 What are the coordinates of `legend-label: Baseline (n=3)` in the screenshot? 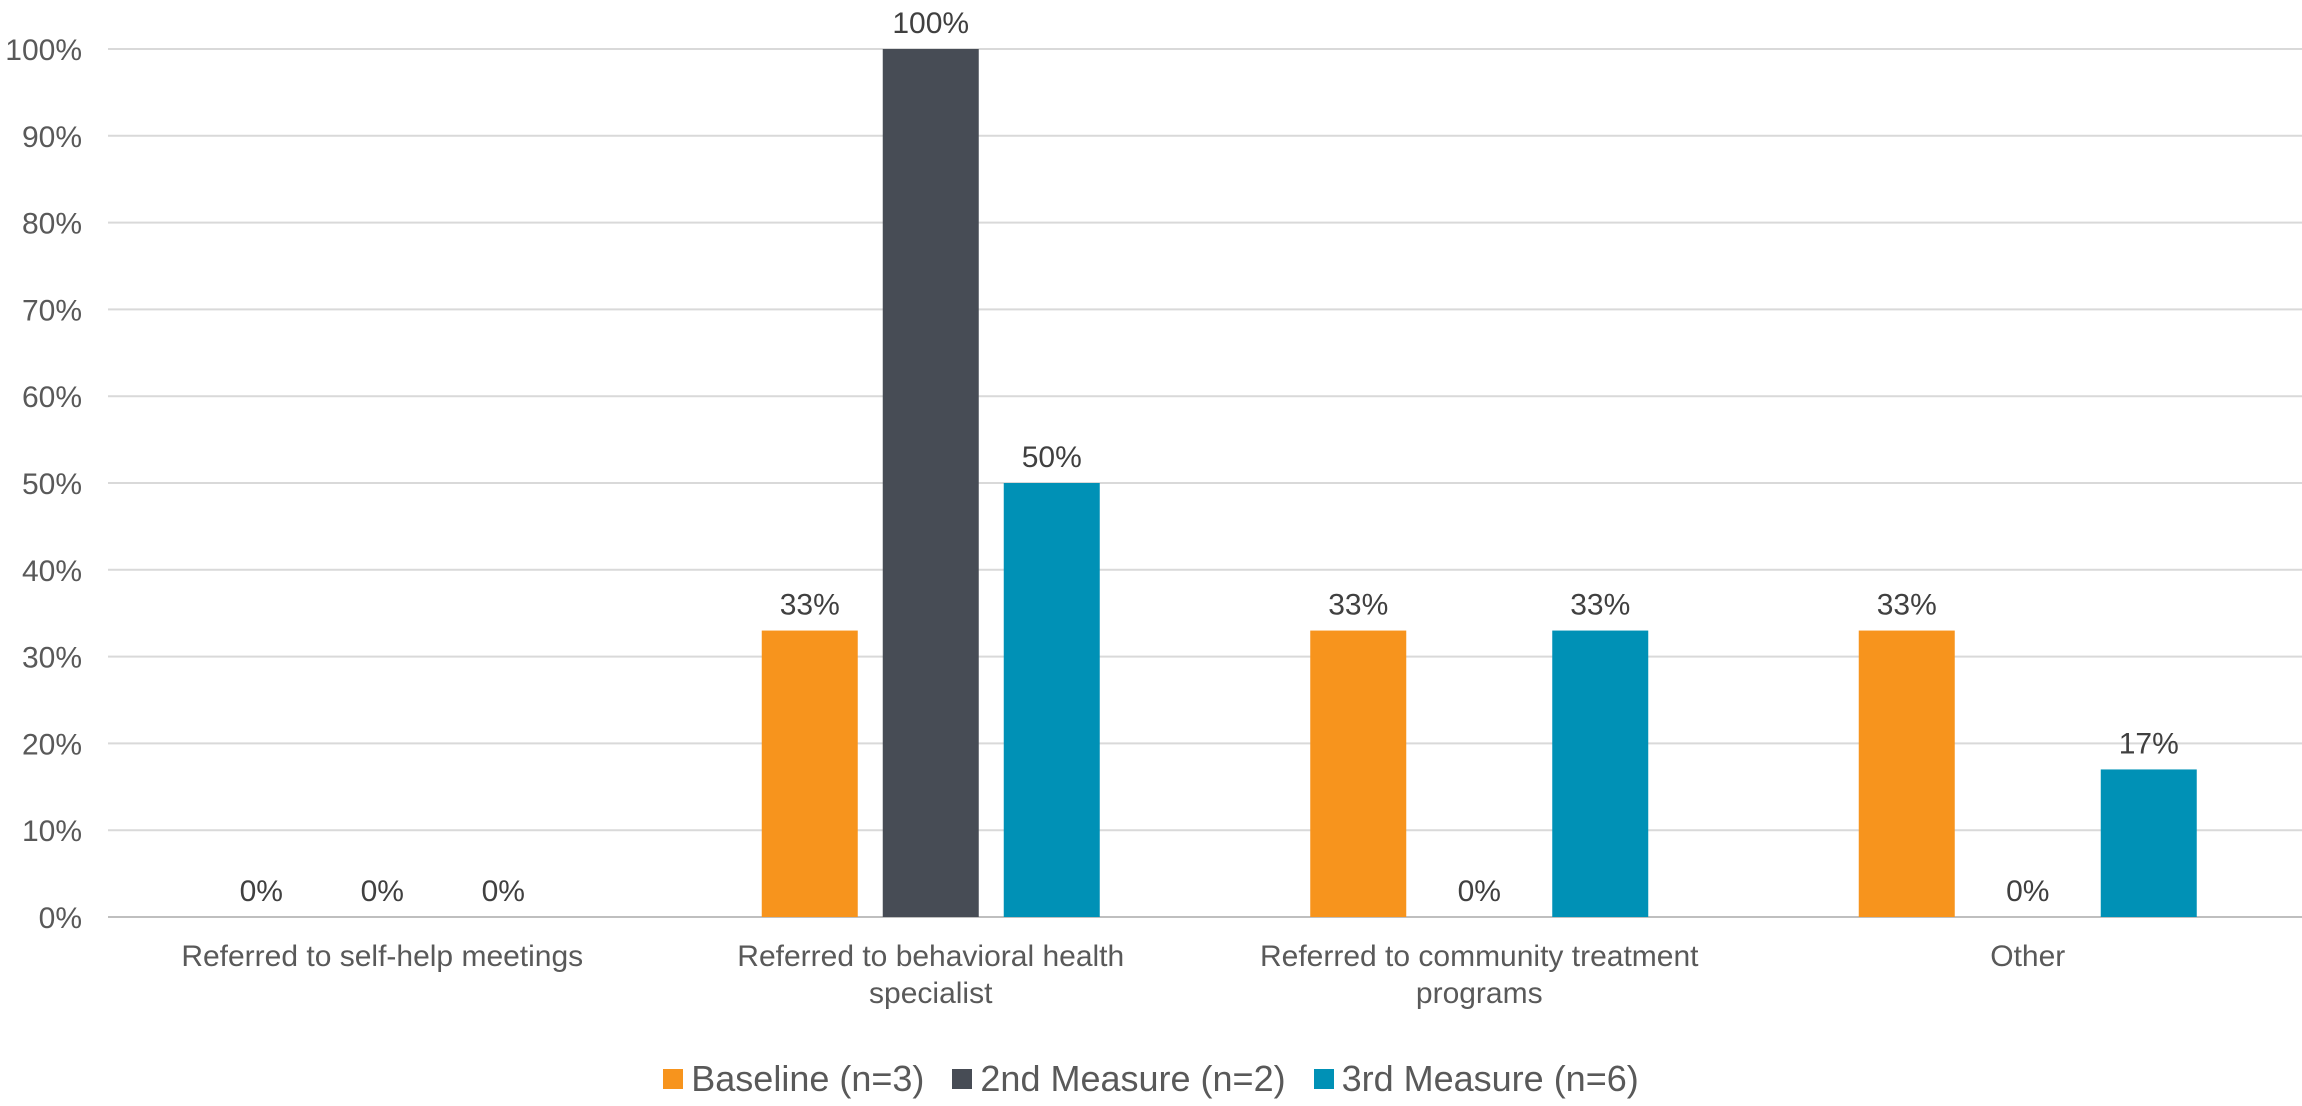 It's located at (808, 1078).